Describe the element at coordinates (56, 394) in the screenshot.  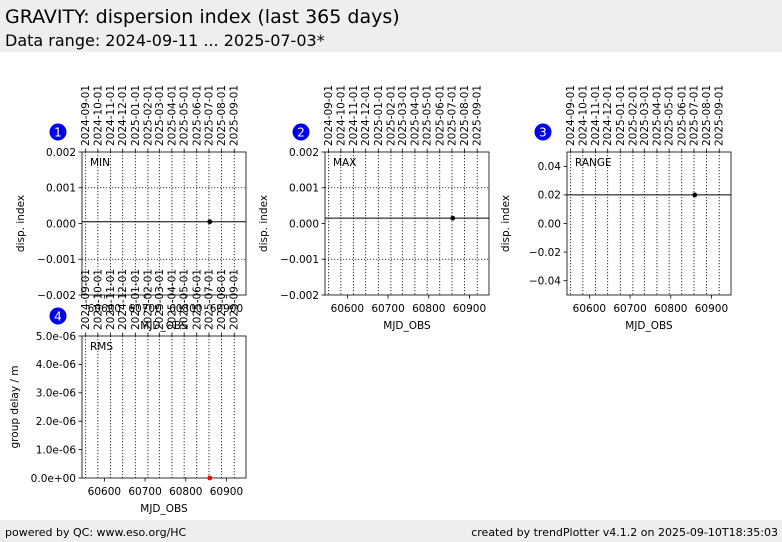
I see `y-tick-label: 3.0e-06` at that location.